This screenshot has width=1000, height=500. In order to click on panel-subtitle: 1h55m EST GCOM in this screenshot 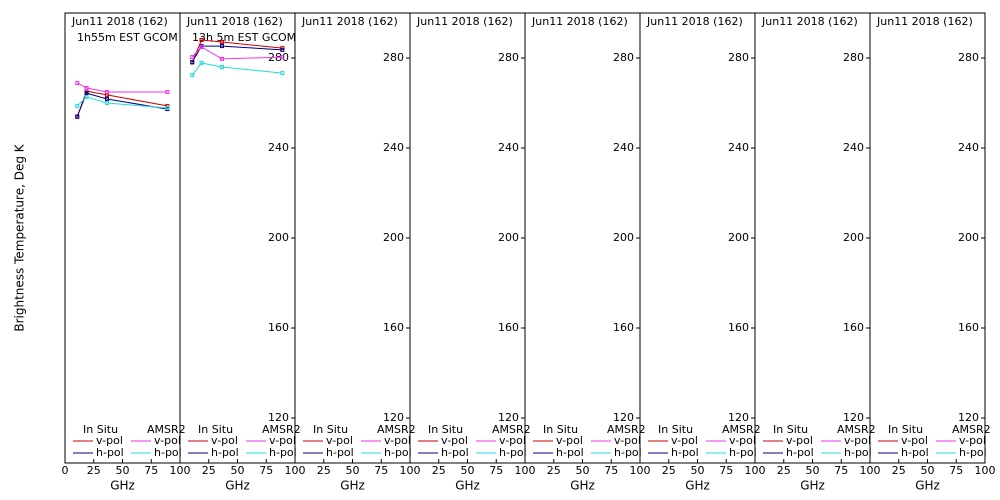, I will do `click(127, 37)`.